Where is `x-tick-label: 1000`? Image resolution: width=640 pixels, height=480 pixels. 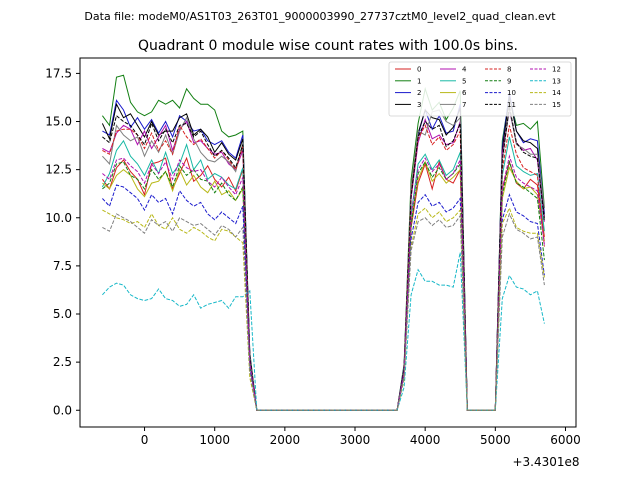
x-tick-label: 1000 is located at coordinates (214, 440).